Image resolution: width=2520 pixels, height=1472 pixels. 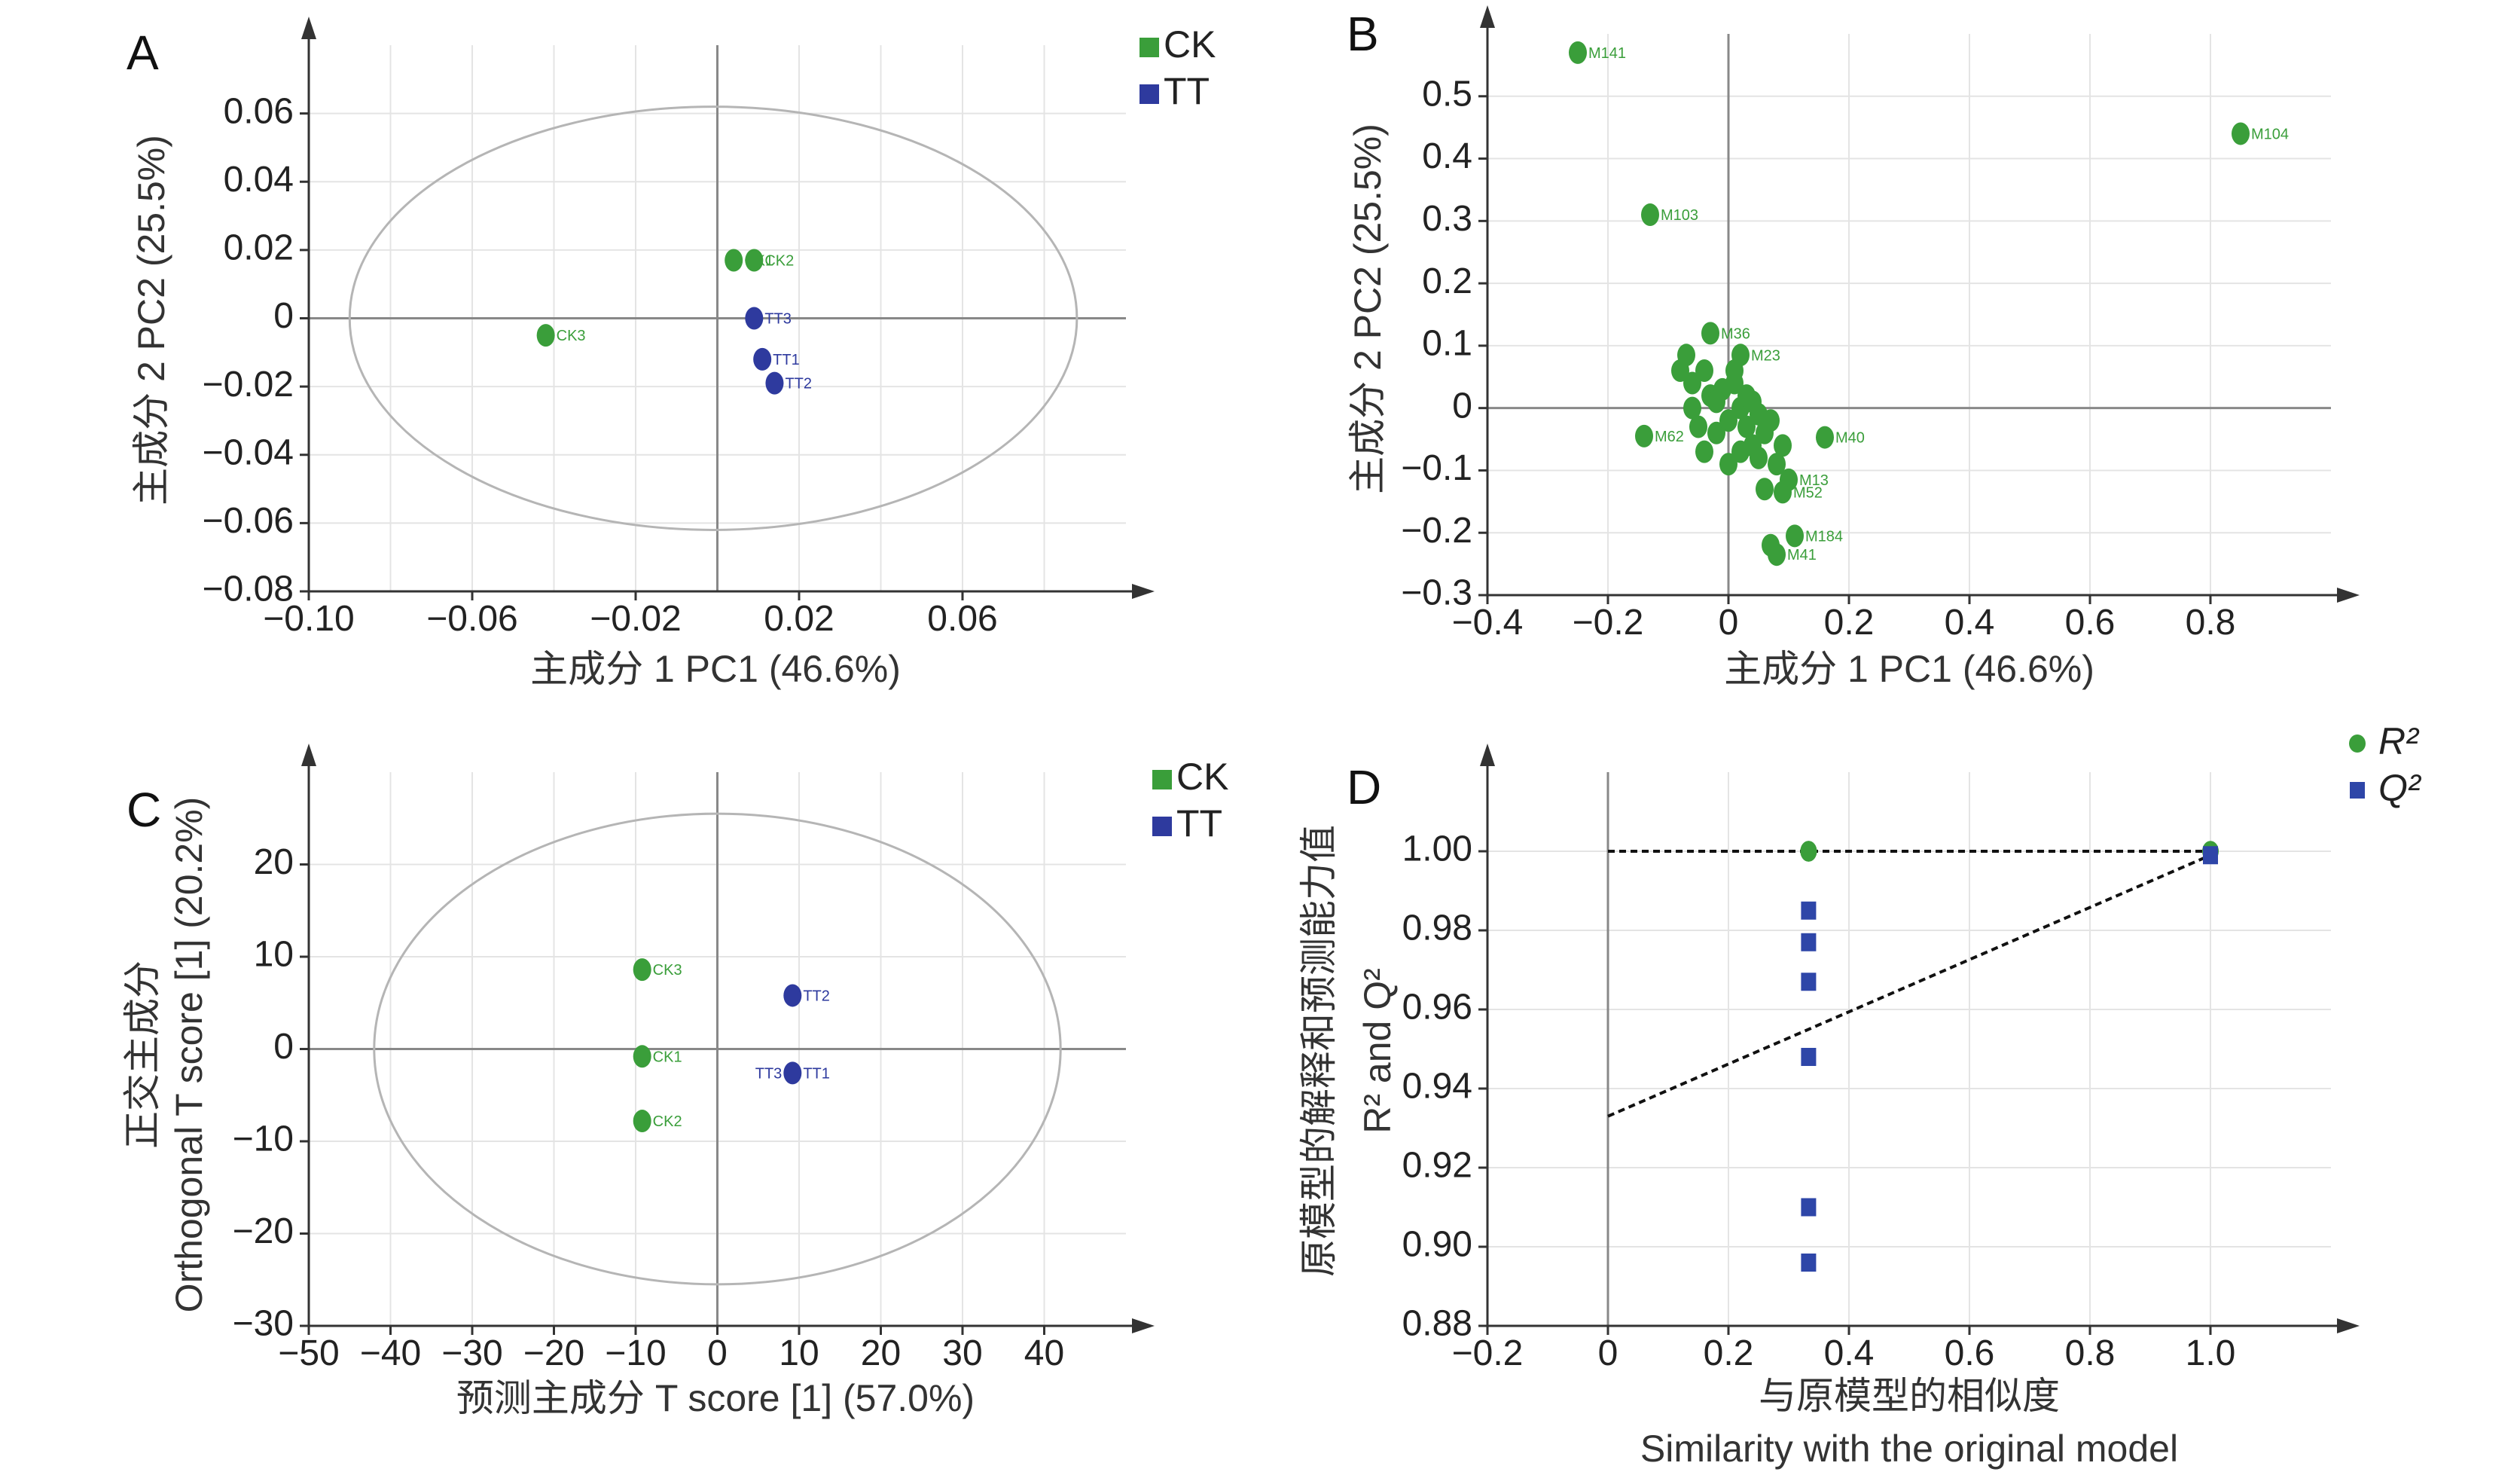 I want to click on panel-letter: C, so click(x=144, y=810).